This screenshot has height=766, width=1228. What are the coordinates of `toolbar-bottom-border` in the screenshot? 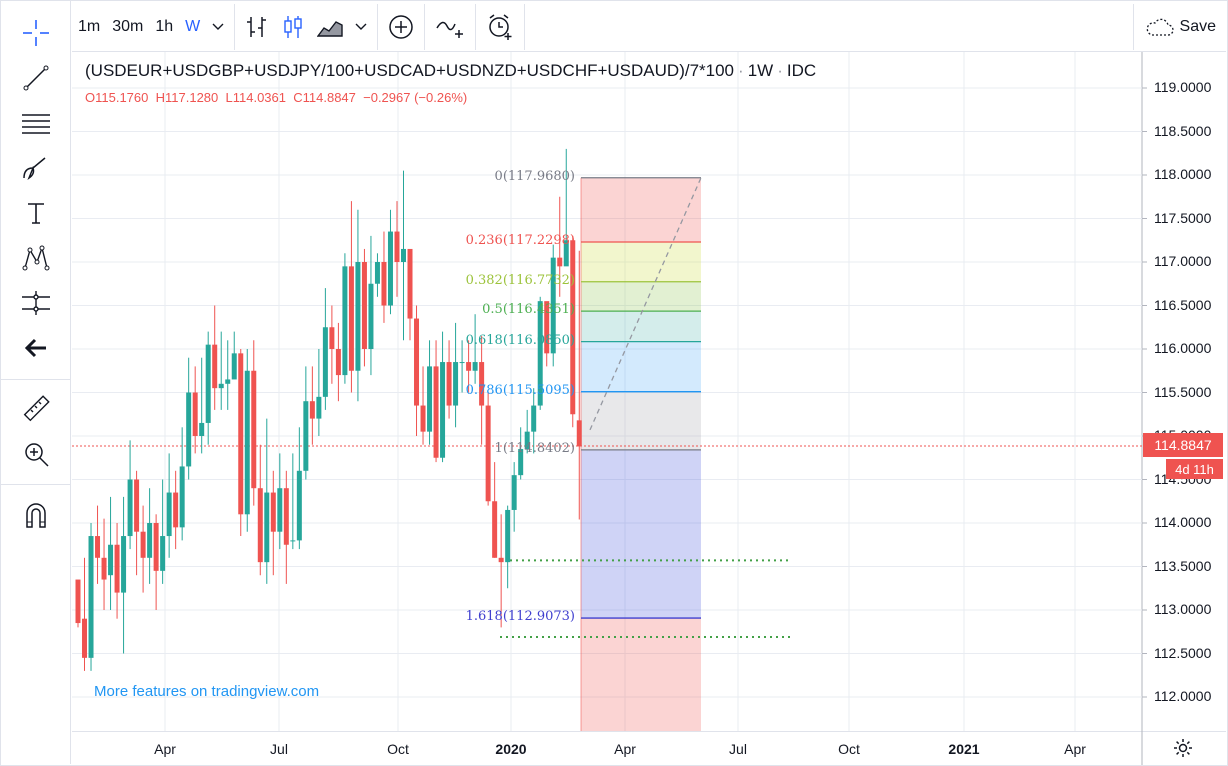 It's located at (649, 51).